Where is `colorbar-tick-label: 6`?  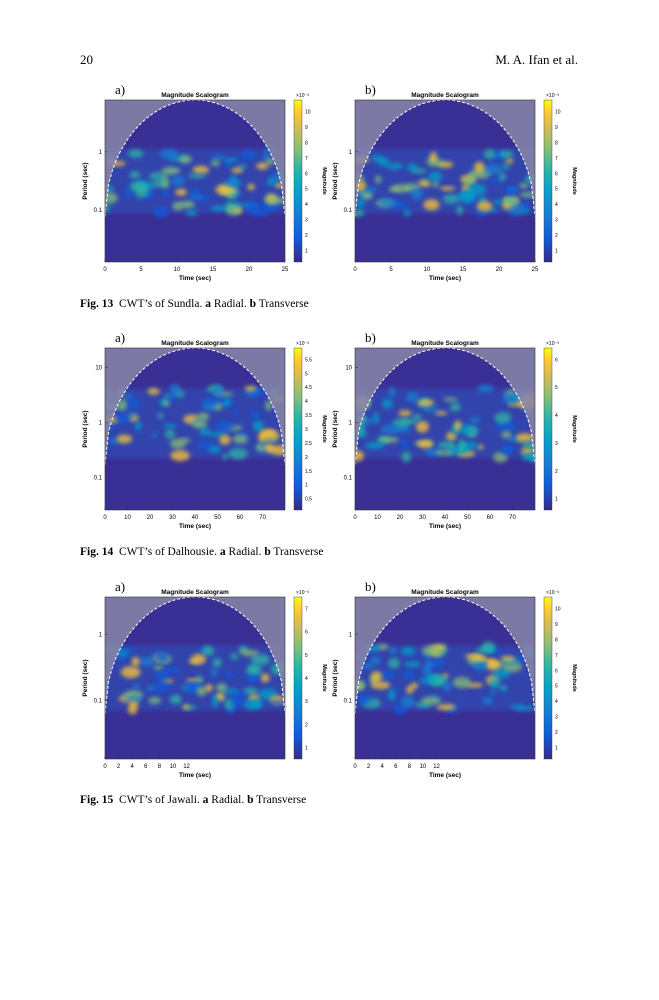
colorbar-tick-label: 6 is located at coordinates (306, 174).